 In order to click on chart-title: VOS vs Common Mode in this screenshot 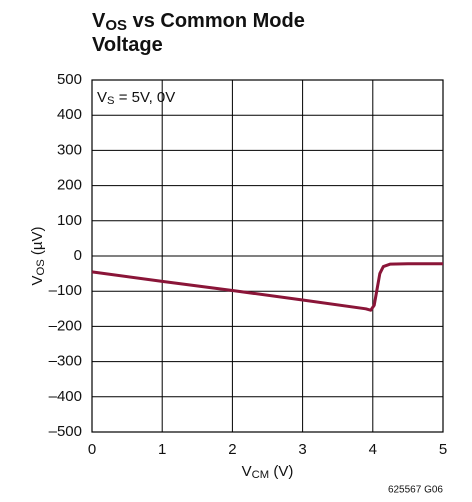, I will do `click(198, 21)`.